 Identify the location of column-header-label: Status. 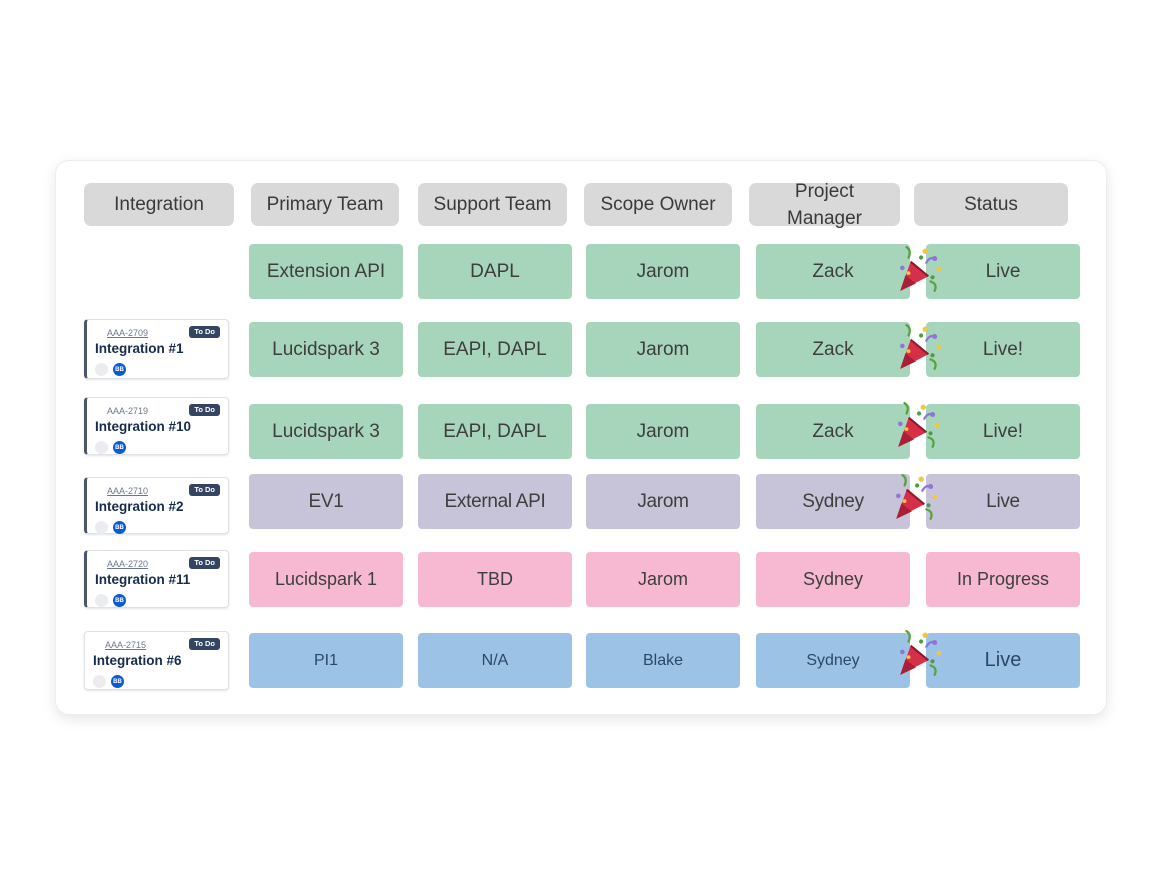
(991, 204).